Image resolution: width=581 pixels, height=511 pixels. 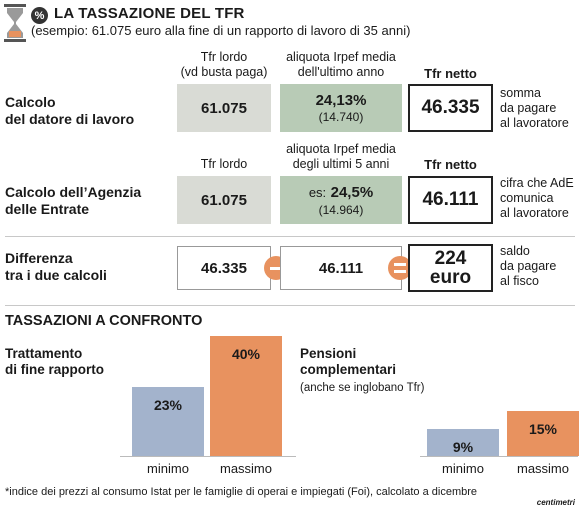 I want to click on row1-note: somma da pagare al lavoratore, so click(x=534, y=108).